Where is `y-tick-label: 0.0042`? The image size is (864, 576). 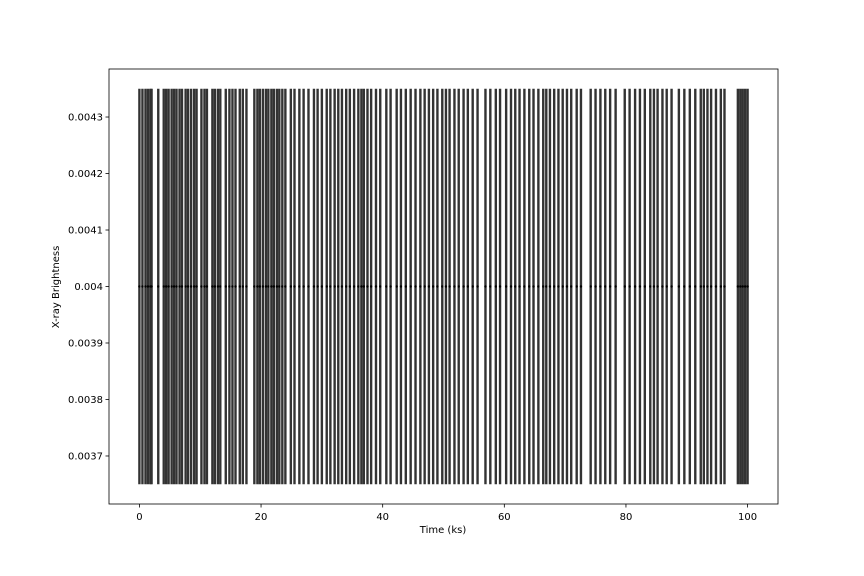
y-tick-label: 0.0042 is located at coordinates (85, 174).